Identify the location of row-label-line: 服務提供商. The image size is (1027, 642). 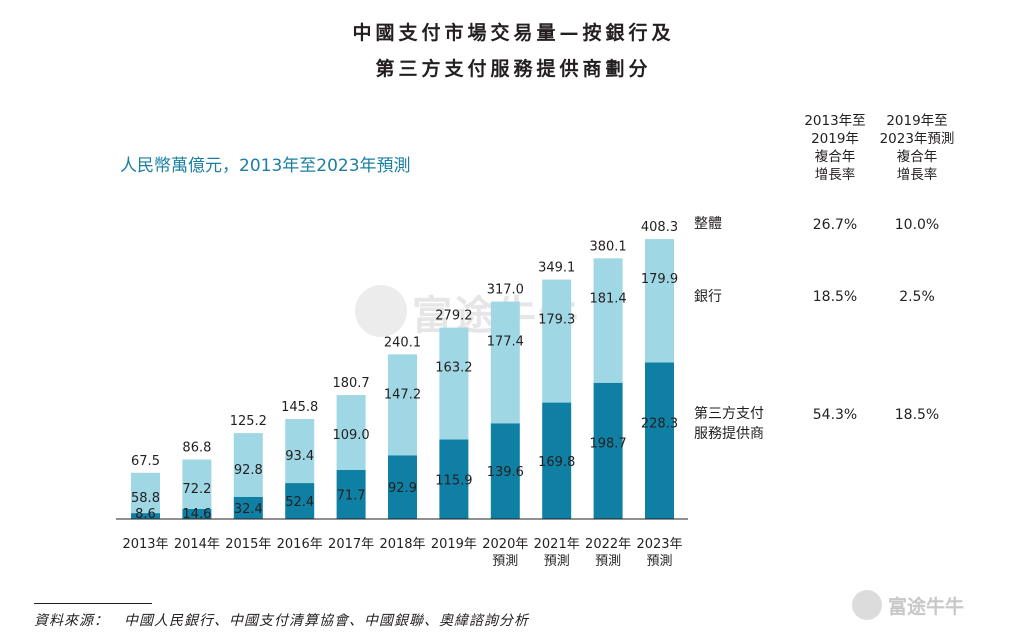
(729, 434).